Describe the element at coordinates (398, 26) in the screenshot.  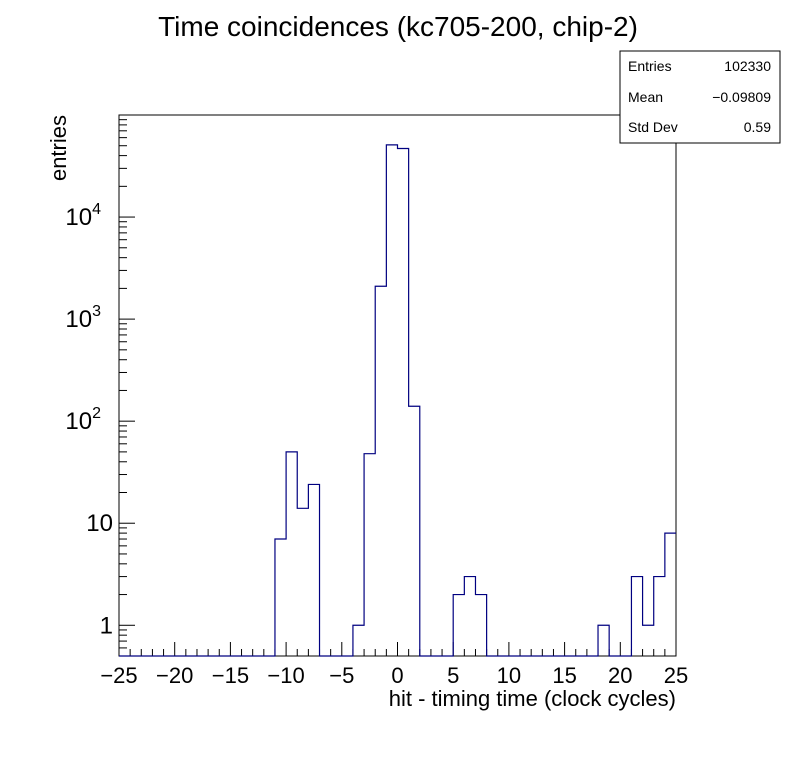
I see `chart-title: Time coincidences (kc705-200, chip-2)` at that location.